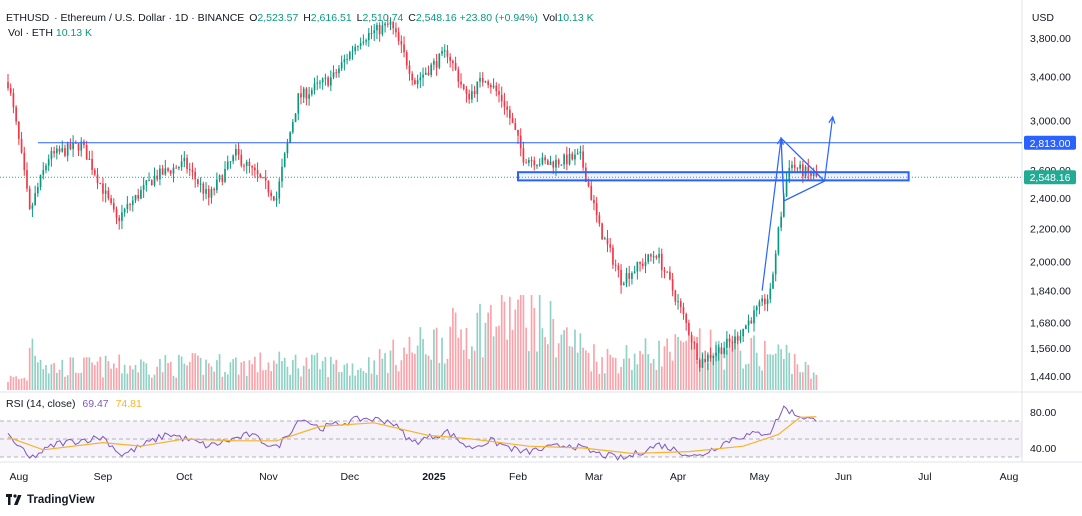 This screenshot has height=516, width=1082. I want to click on brand-name: TradingView, so click(61, 500).